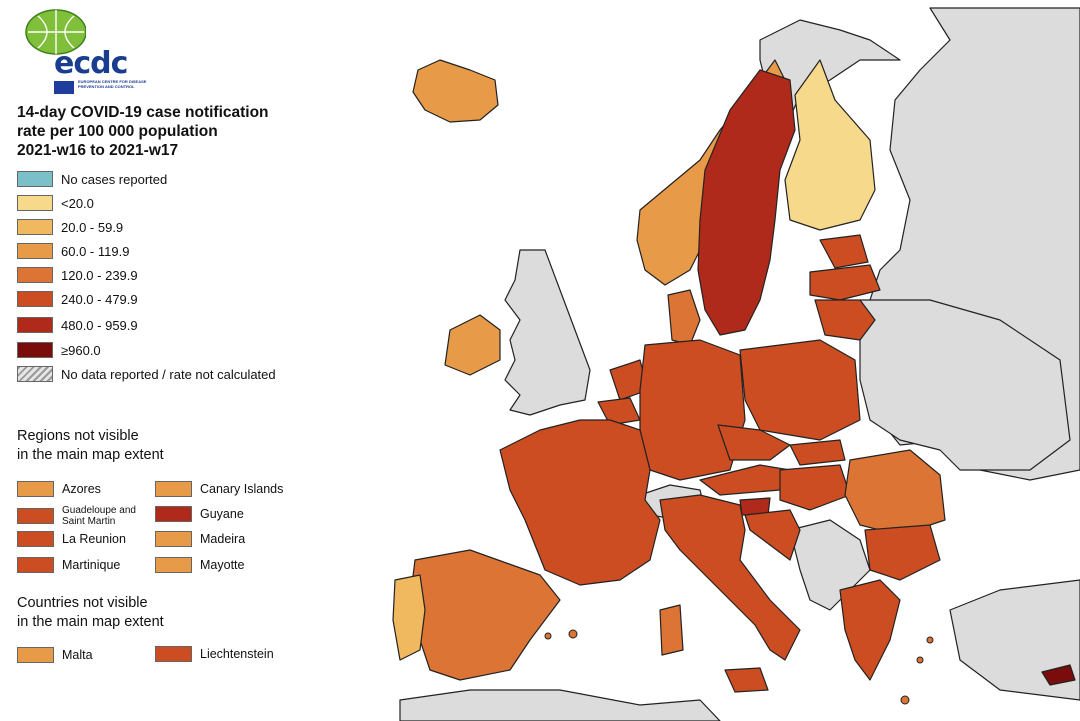 The height and width of the screenshot is (721, 1080). I want to click on finland, so click(830, 145).